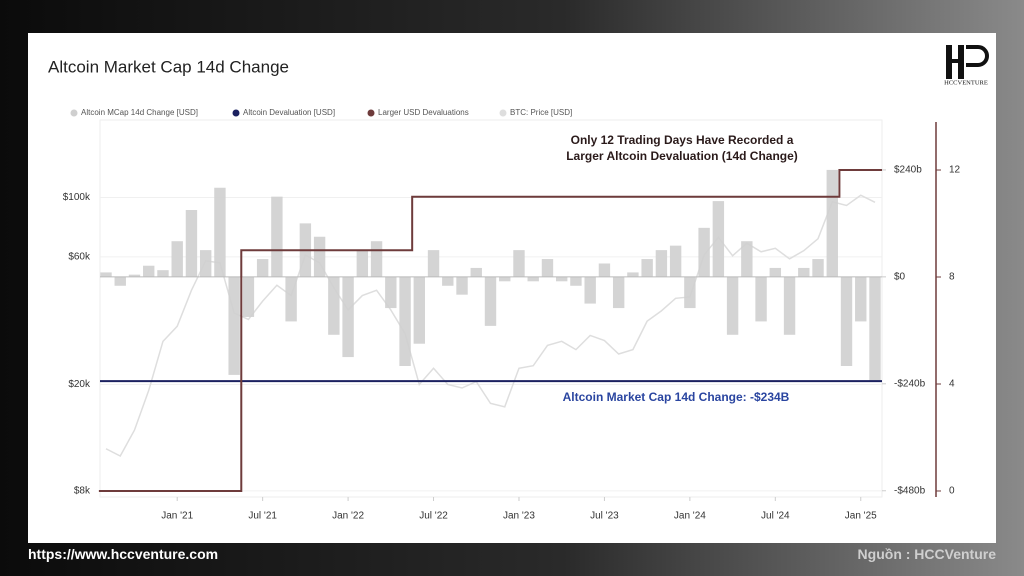 The image size is (1024, 576). What do you see at coordinates (604, 516) in the screenshot?
I see `x-tick-label: Jul '23` at bounding box center [604, 516].